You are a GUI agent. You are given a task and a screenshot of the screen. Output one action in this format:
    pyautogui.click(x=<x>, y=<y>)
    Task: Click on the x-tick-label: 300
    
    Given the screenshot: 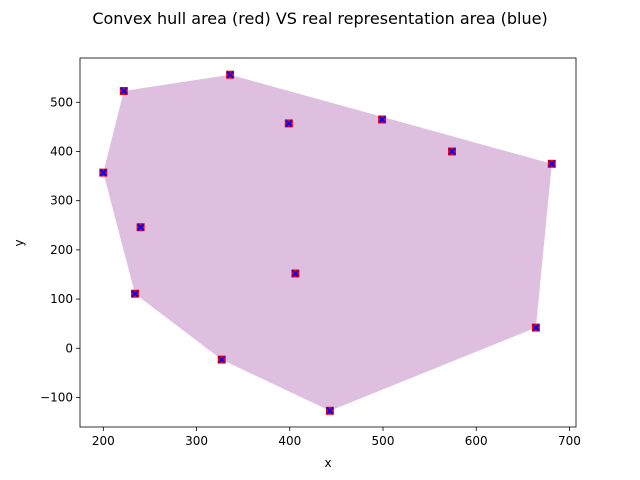 What is the action you would take?
    pyautogui.click(x=196, y=441)
    